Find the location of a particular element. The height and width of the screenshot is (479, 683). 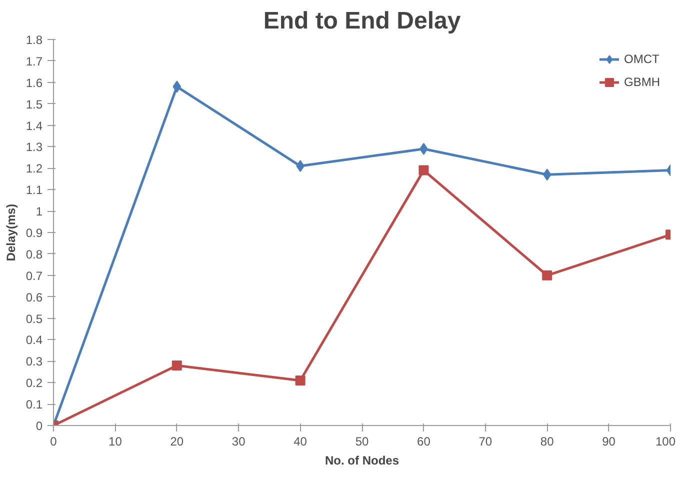

x-tick-label: 50 is located at coordinates (362, 441).